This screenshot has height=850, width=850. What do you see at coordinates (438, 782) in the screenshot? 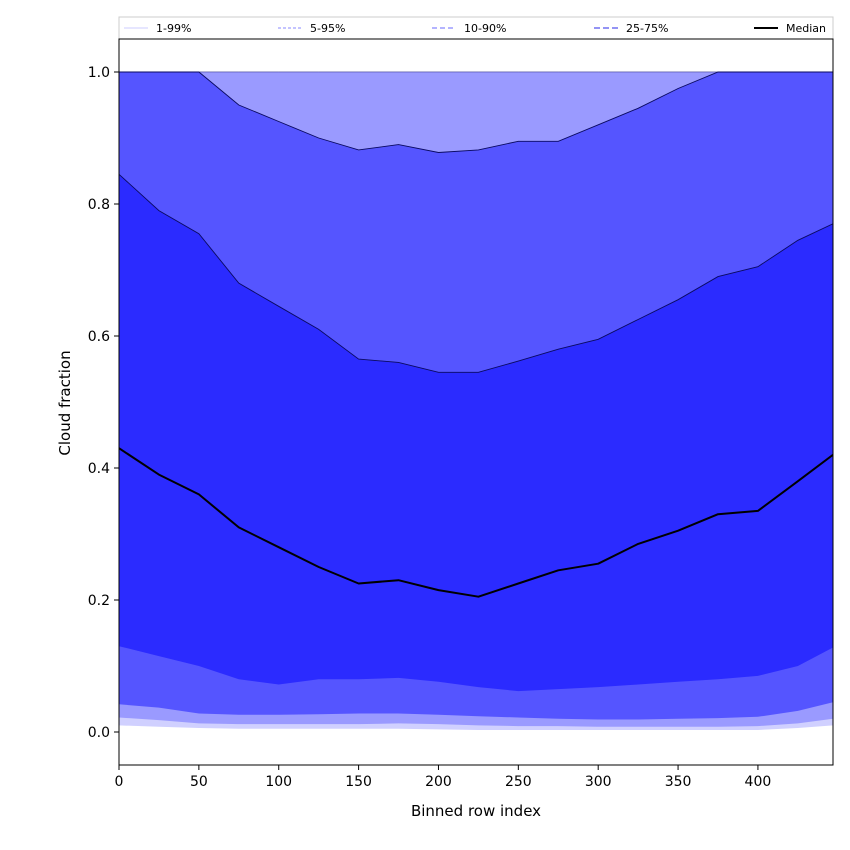
I see `x-tick-label: 200` at bounding box center [438, 782].